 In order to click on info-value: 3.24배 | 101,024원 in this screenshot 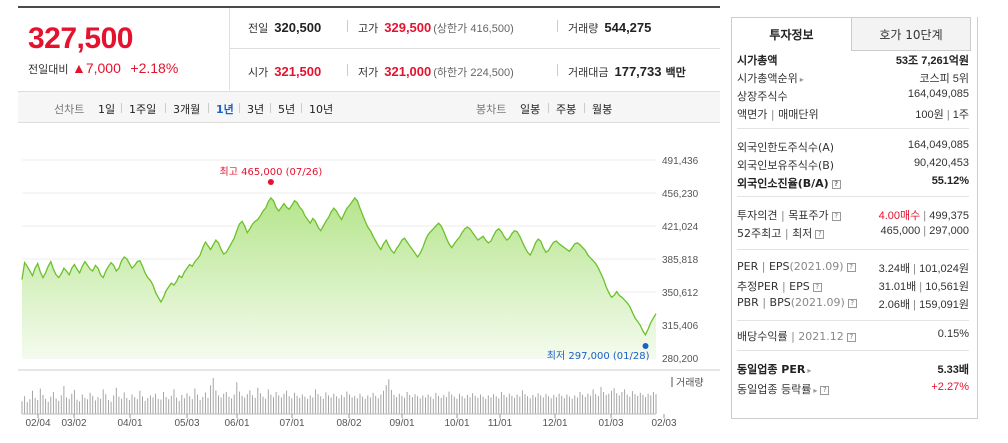, I will do `click(923, 269)`.